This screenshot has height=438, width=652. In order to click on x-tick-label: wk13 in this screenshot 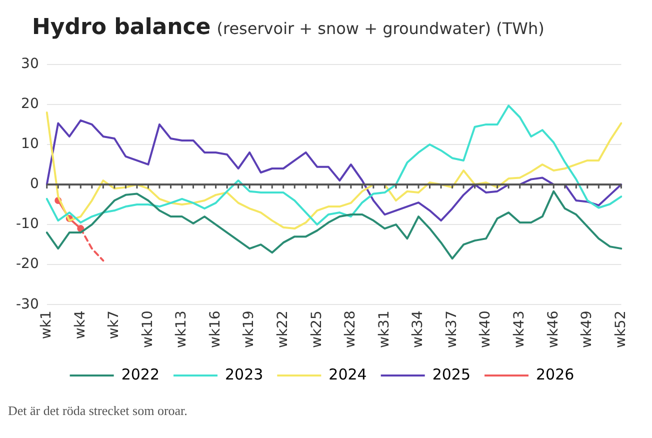, I will do `click(182, 329)`.